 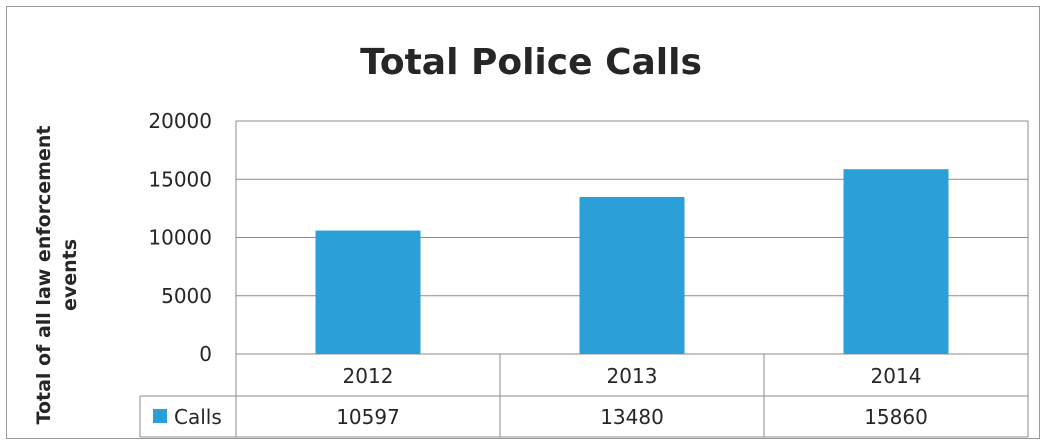 What do you see at coordinates (180, 121) in the screenshot?
I see `y-tick-label: 20000` at bounding box center [180, 121].